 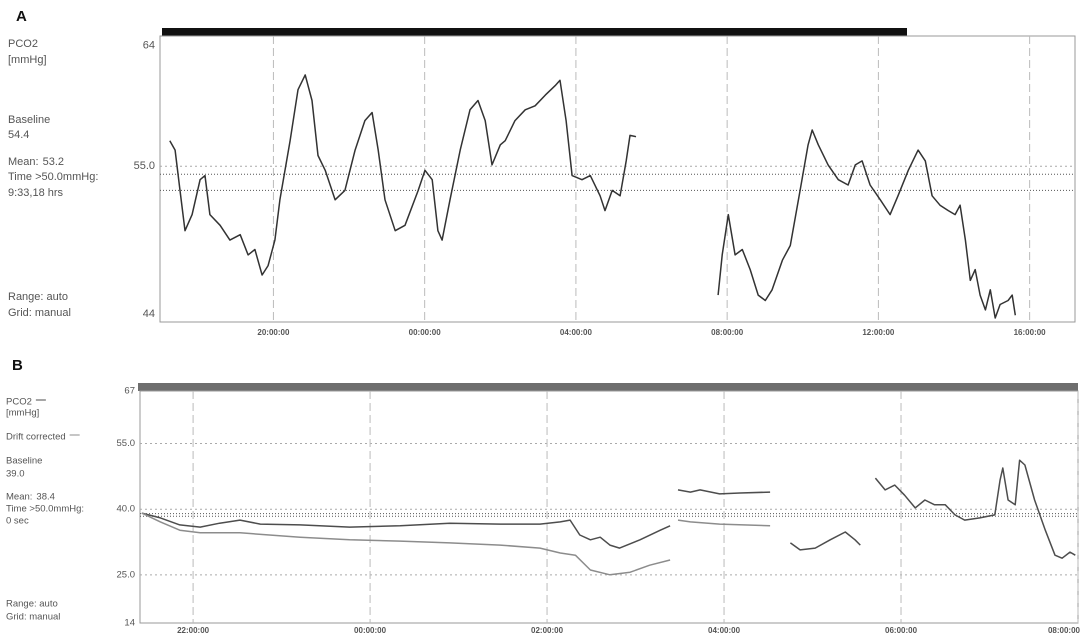 I want to click on panel-label: A, so click(x=21, y=16).